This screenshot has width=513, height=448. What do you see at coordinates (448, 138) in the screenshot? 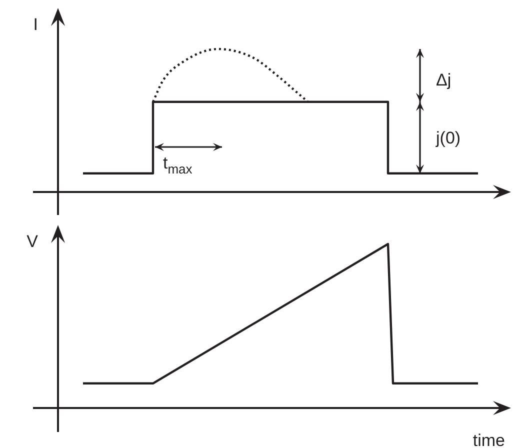
I see `annotation: j(0)` at bounding box center [448, 138].